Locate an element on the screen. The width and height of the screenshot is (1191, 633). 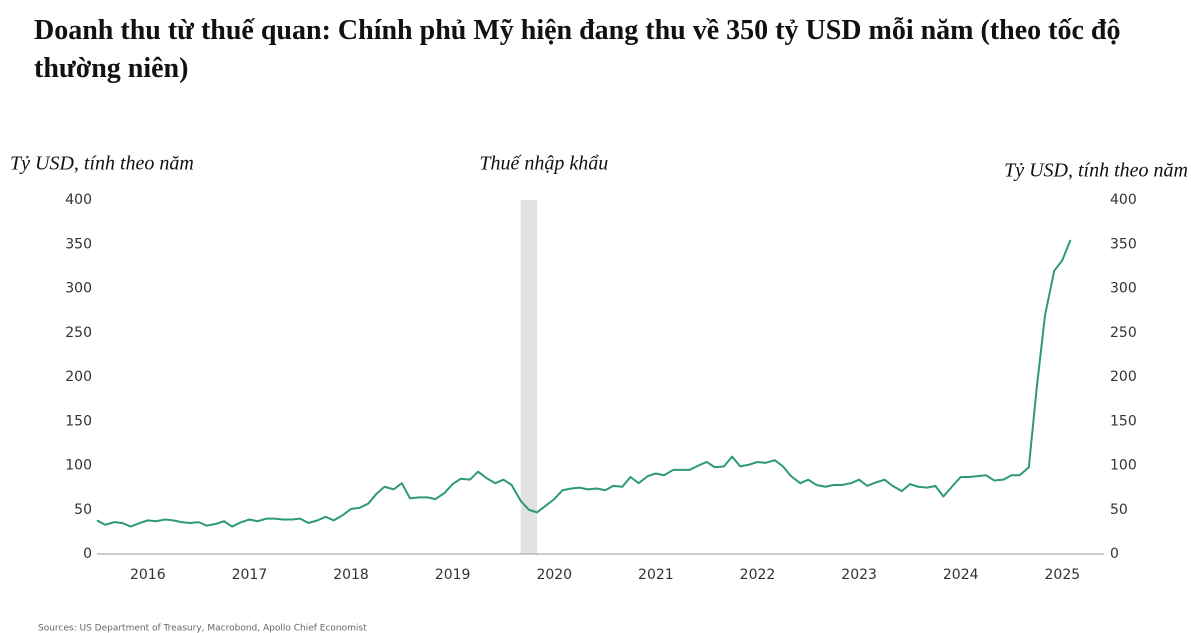
y2-tick-label: 400 is located at coordinates (1123, 200).